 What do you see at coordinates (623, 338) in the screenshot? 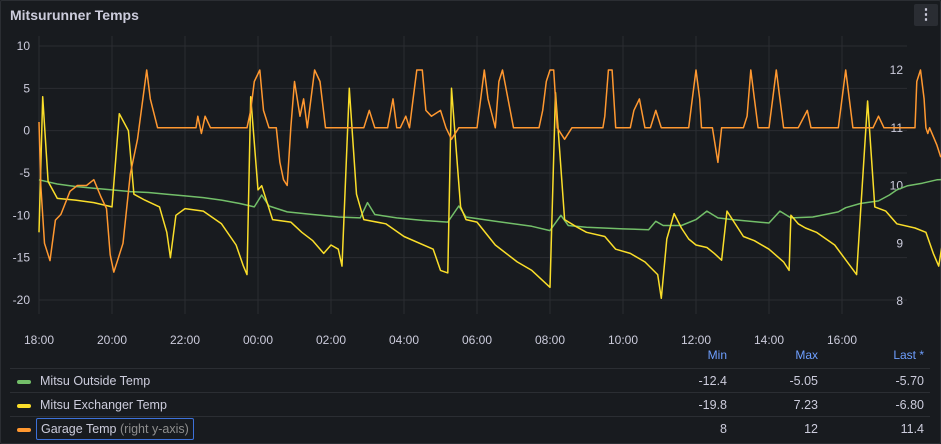
I see `x-tick-label: 10:00` at bounding box center [623, 338].